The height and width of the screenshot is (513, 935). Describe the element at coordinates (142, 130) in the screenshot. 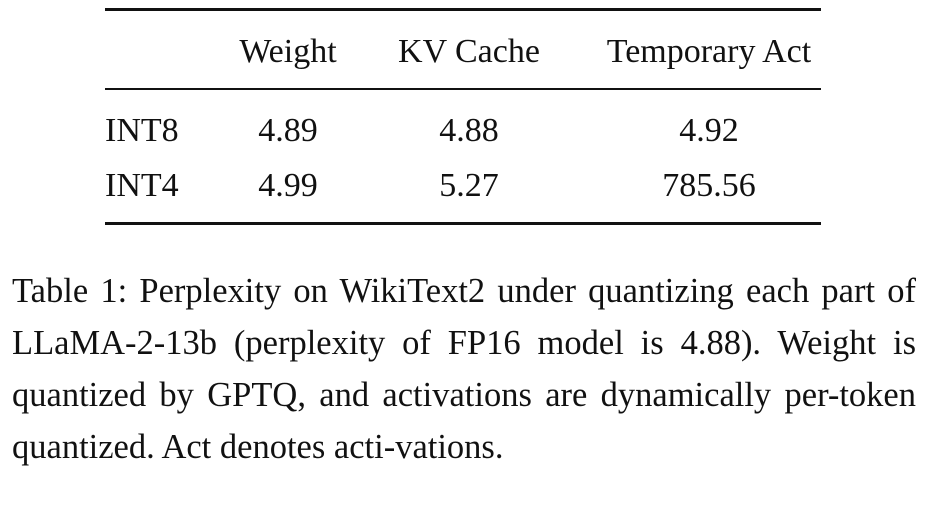

I see `row-label-int8: INT8` at that location.